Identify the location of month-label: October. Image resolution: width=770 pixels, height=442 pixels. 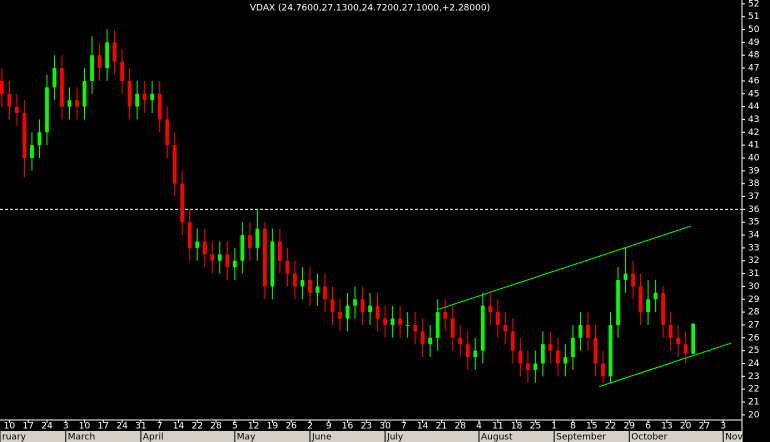
(649, 437).